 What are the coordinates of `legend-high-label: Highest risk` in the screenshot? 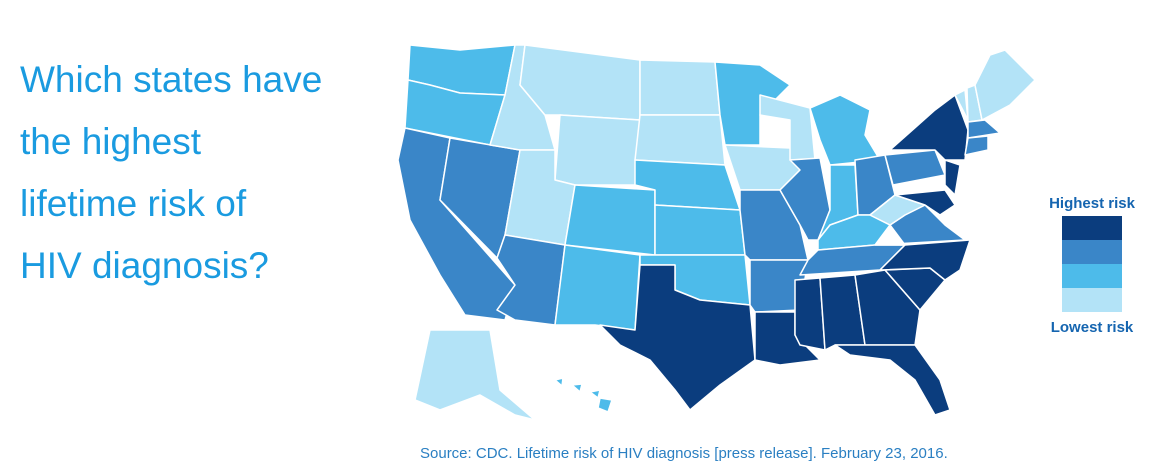 It's located at (1092, 203).